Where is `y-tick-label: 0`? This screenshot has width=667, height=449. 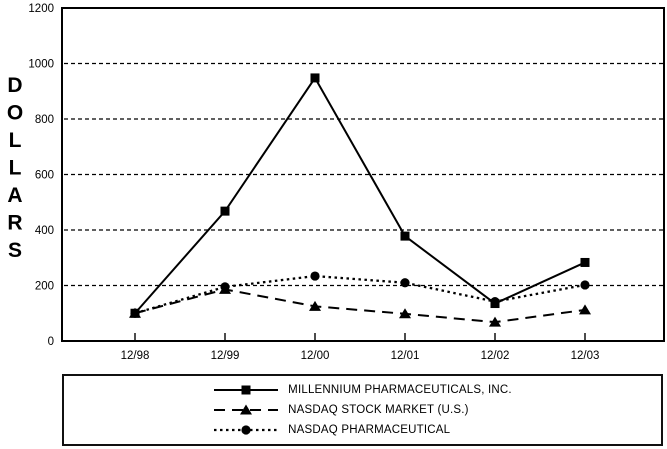
y-tick-label: 0 is located at coordinates (51, 342).